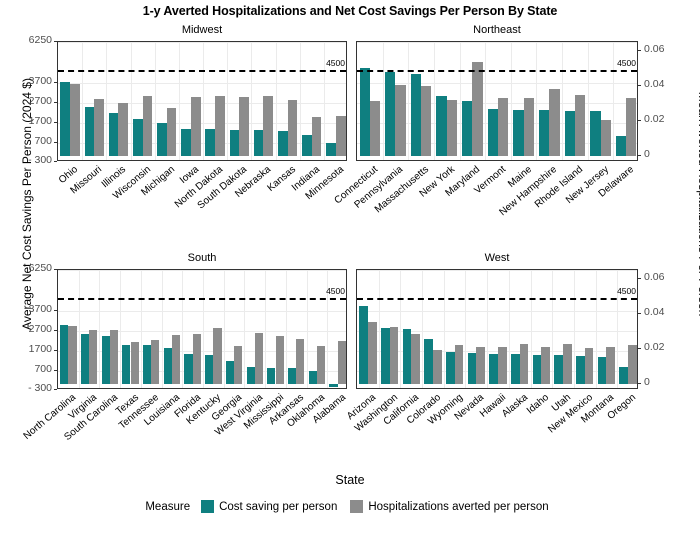  What do you see at coordinates (449, 506) in the screenshot?
I see `legend-item-hosp-averted: Hospitalizations averted per person` at bounding box center [449, 506].